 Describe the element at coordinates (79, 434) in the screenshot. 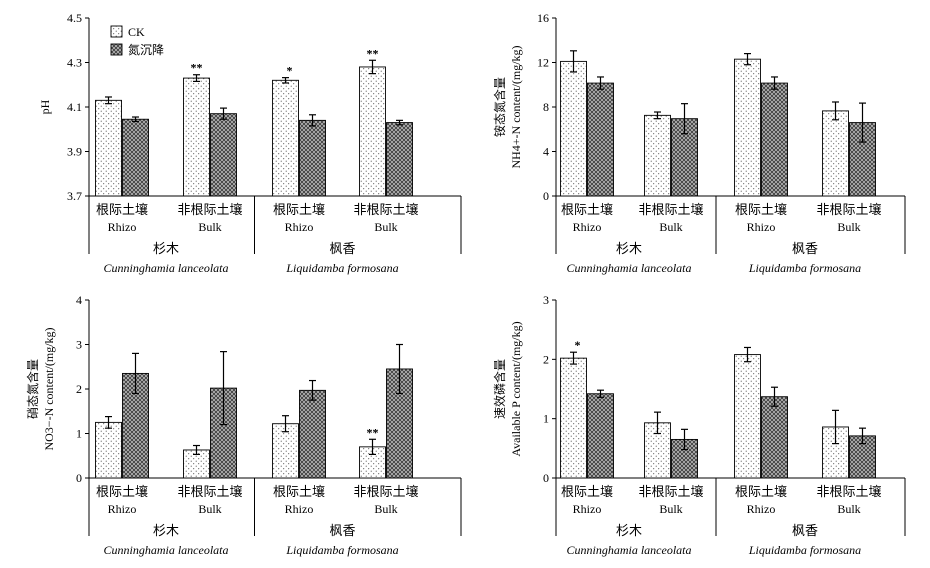

I see `y-tick-label: 1` at that location.